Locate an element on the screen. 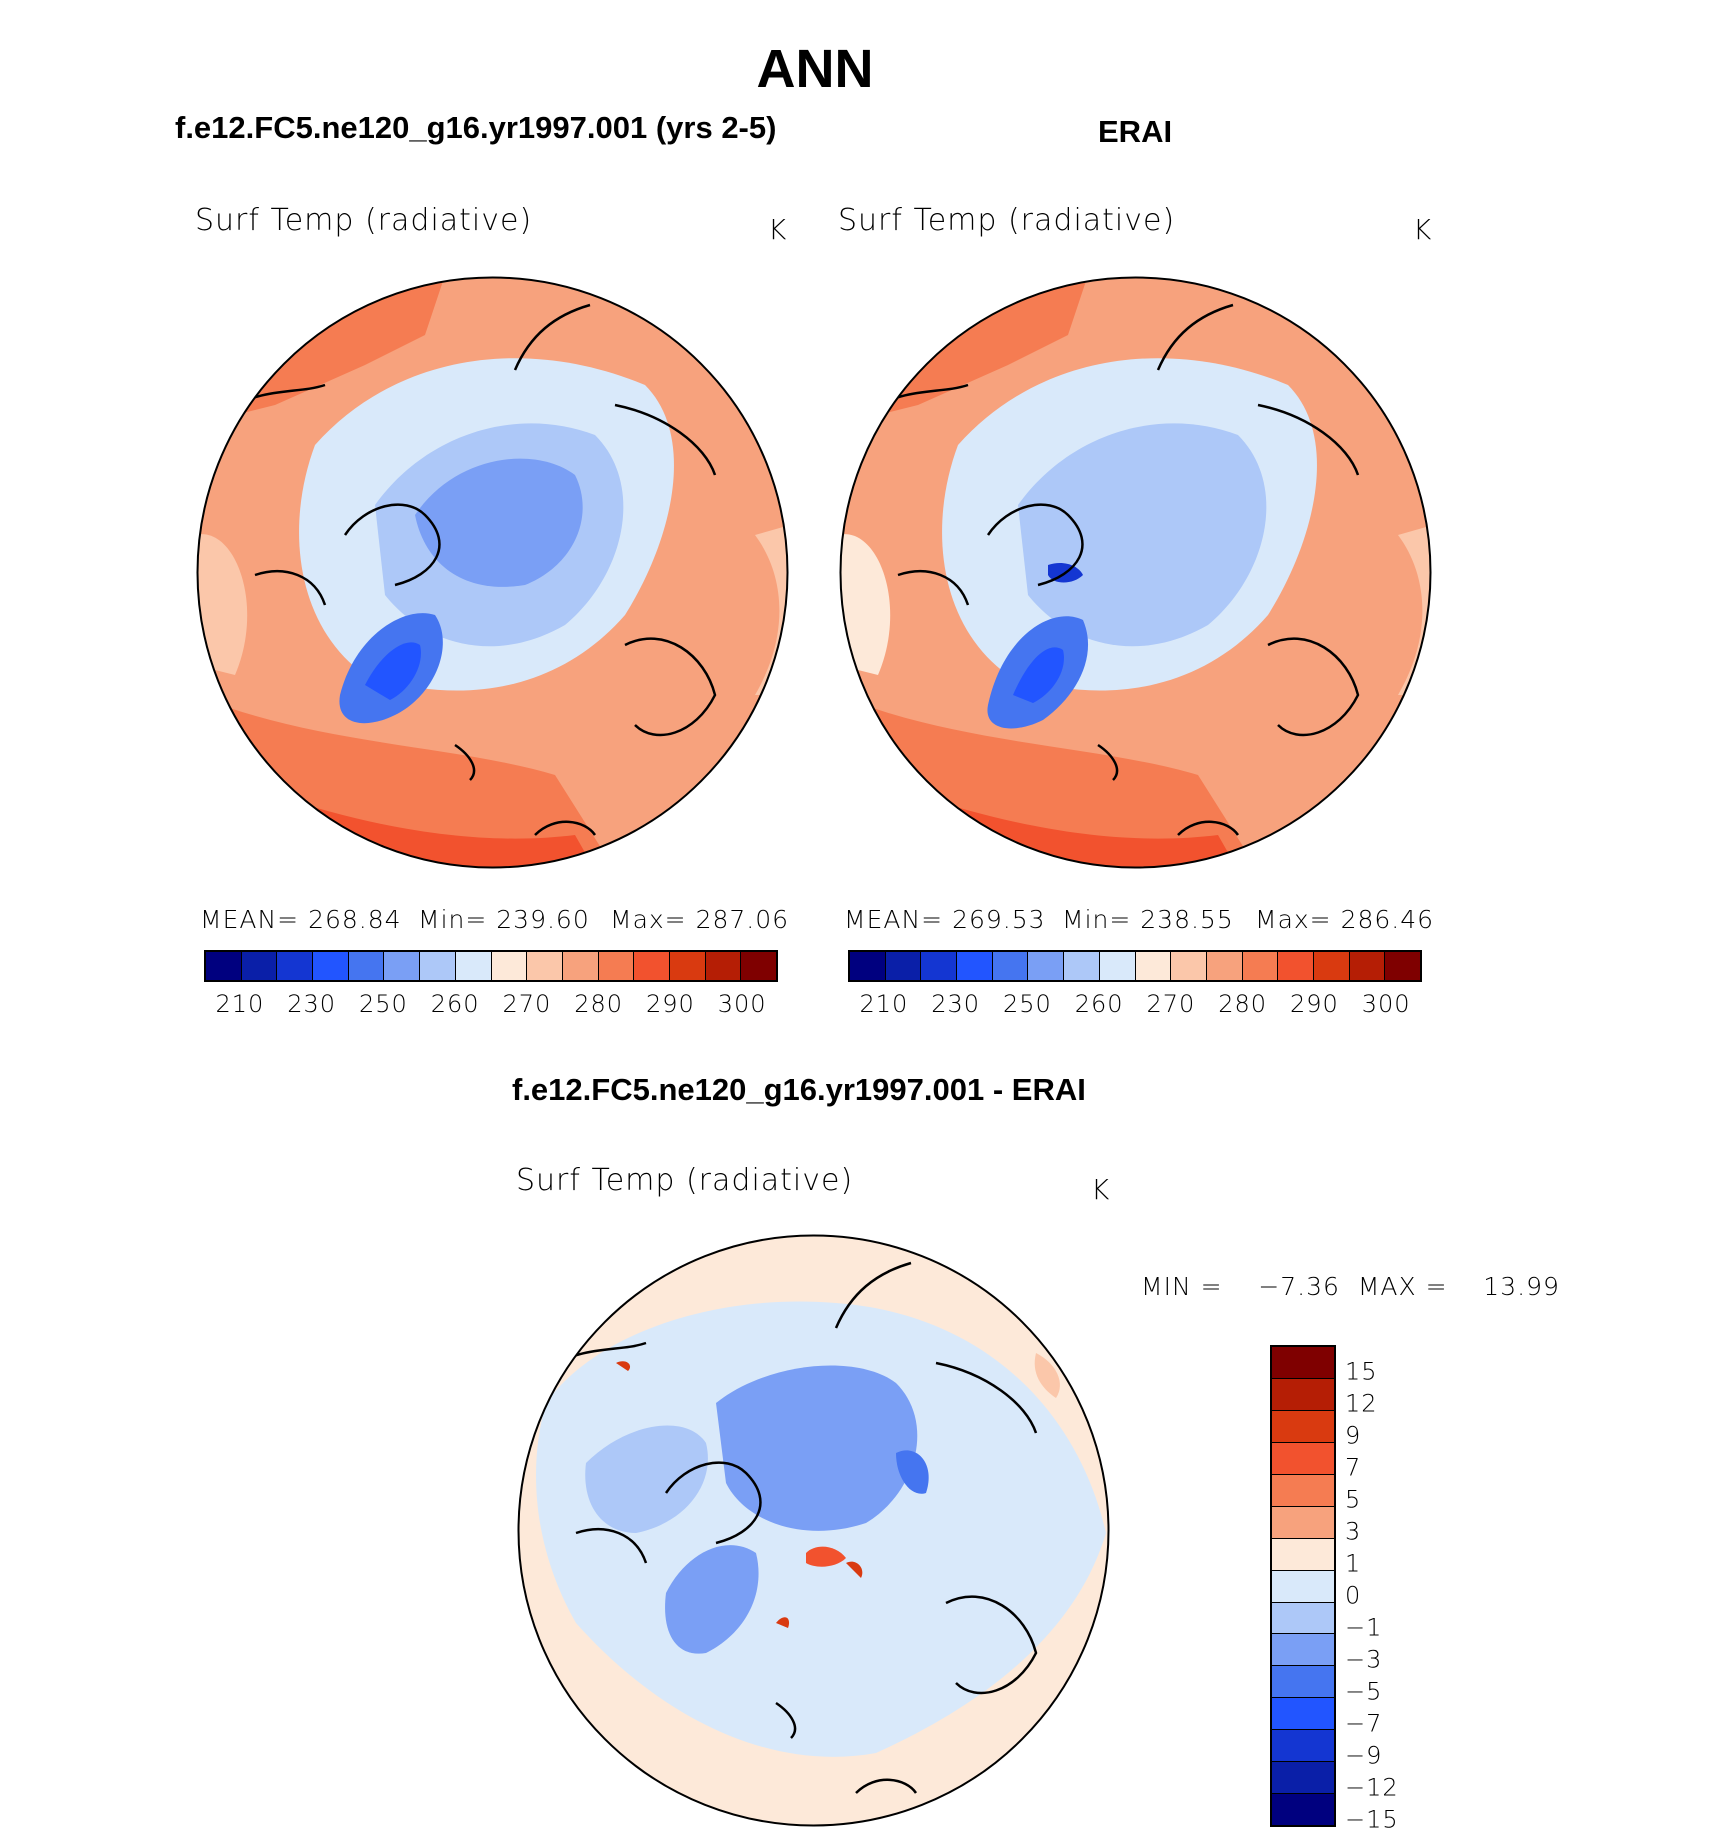  model-case-title: f.e12.FC5.ne120_g16.yr1997.001 (yrs 2-5) is located at coordinates (476, 127).